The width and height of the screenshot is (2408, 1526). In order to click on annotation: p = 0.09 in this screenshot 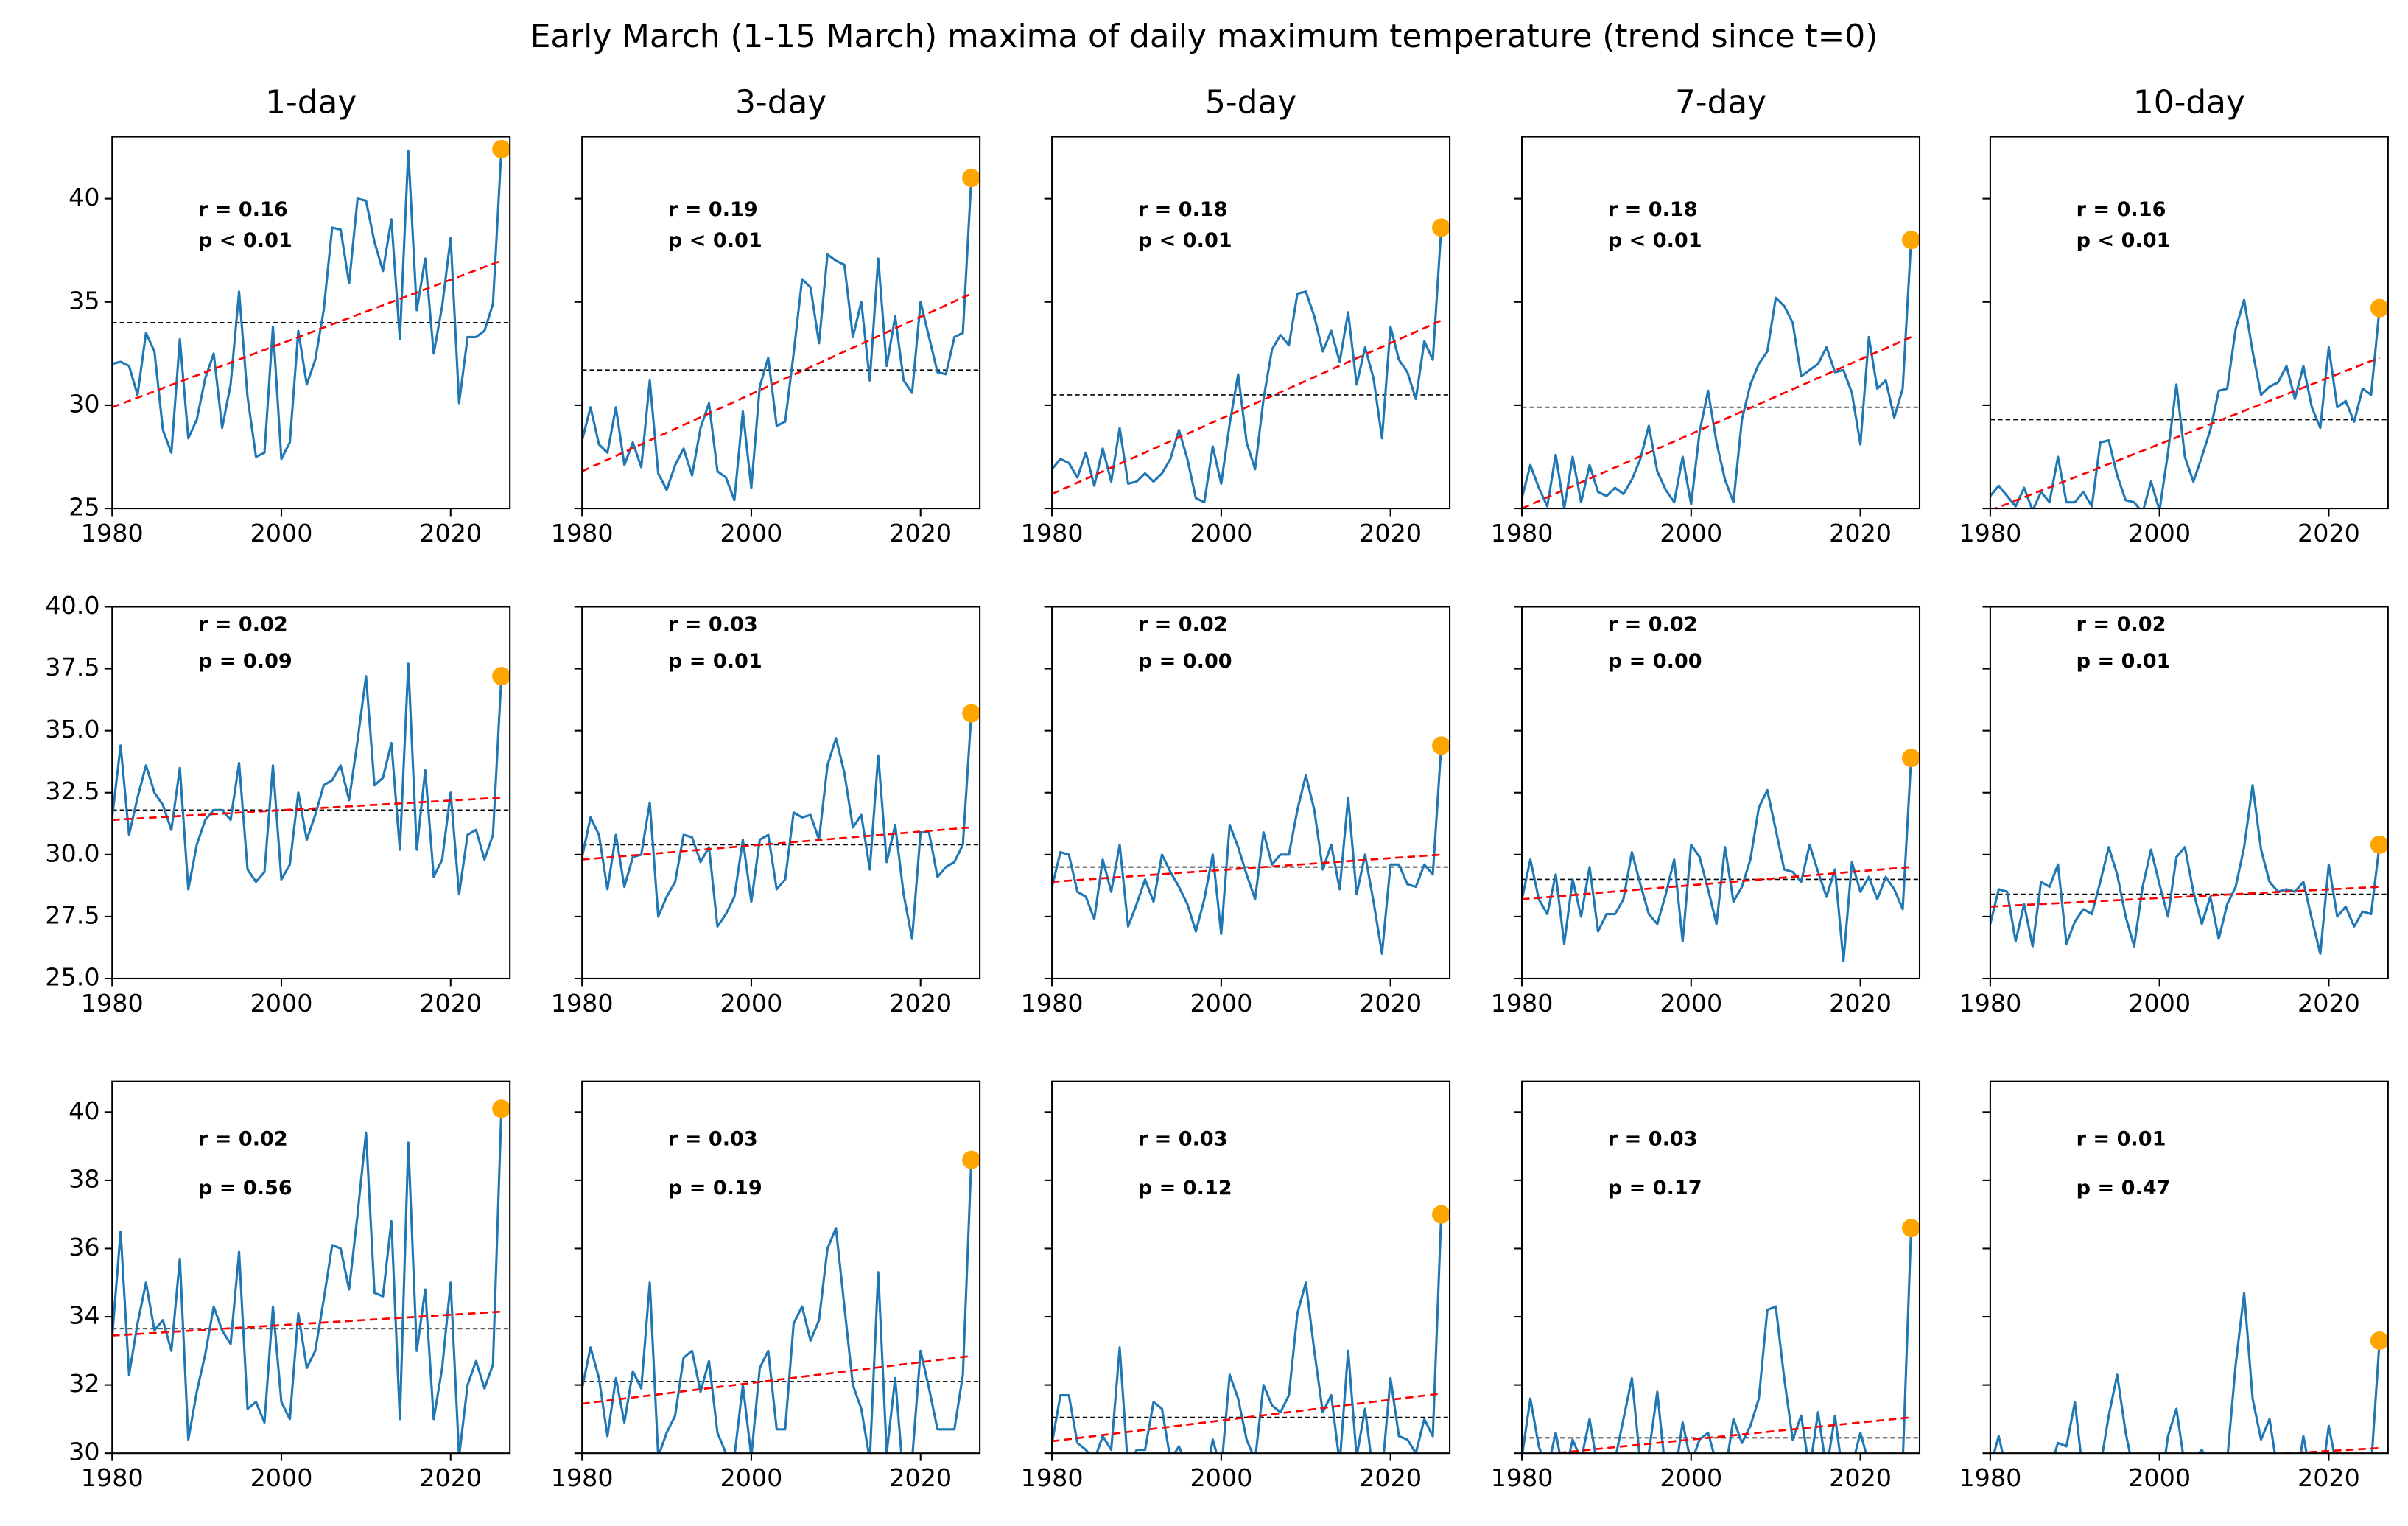, I will do `click(245, 661)`.